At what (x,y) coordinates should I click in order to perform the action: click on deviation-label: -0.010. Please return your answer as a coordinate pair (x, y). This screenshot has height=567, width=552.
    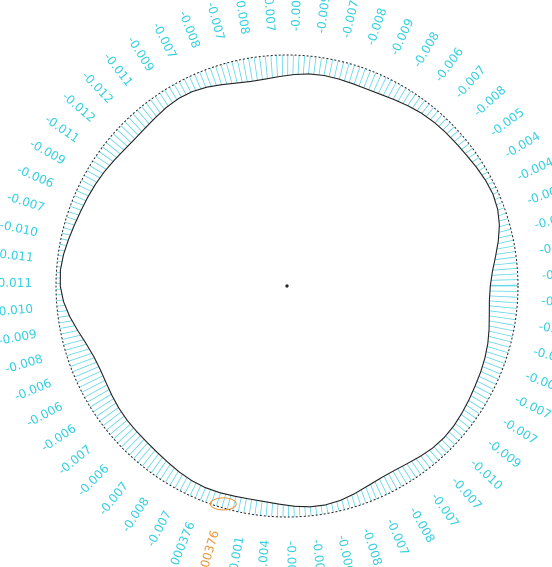
    Looking at the image, I should click on (19, 229).